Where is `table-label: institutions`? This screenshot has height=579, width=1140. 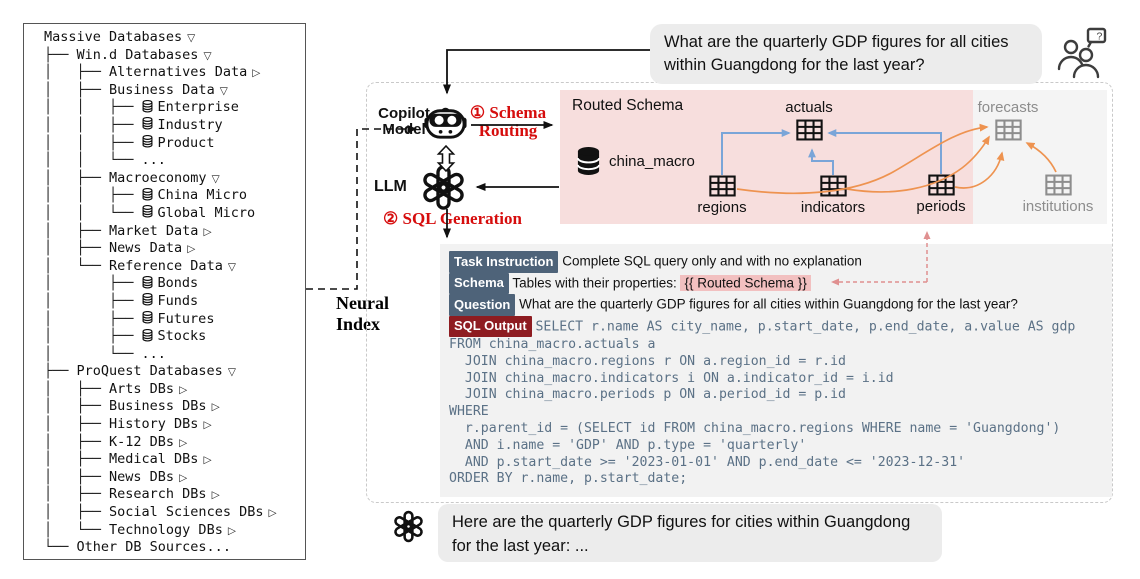 table-label: institutions is located at coordinates (1058, 206).